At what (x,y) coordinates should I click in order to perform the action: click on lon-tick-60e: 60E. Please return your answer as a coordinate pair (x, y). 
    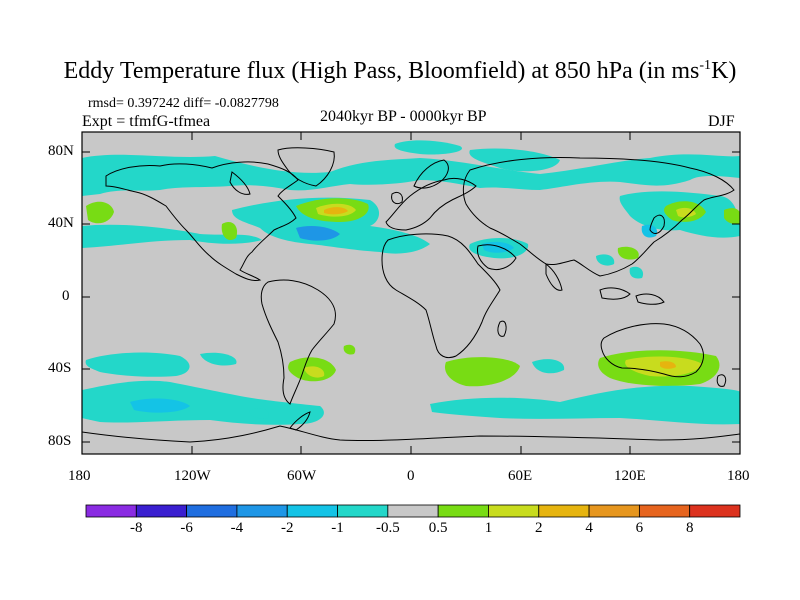
    Looking at the image, I should click on (520, 476).